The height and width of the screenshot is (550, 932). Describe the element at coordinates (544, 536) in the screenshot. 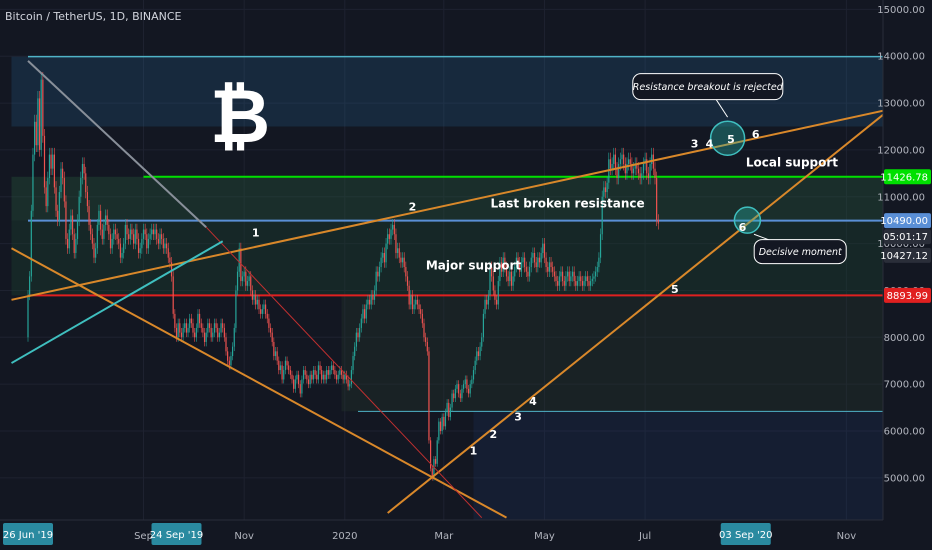

I see `time-tick-label: May` at that location.